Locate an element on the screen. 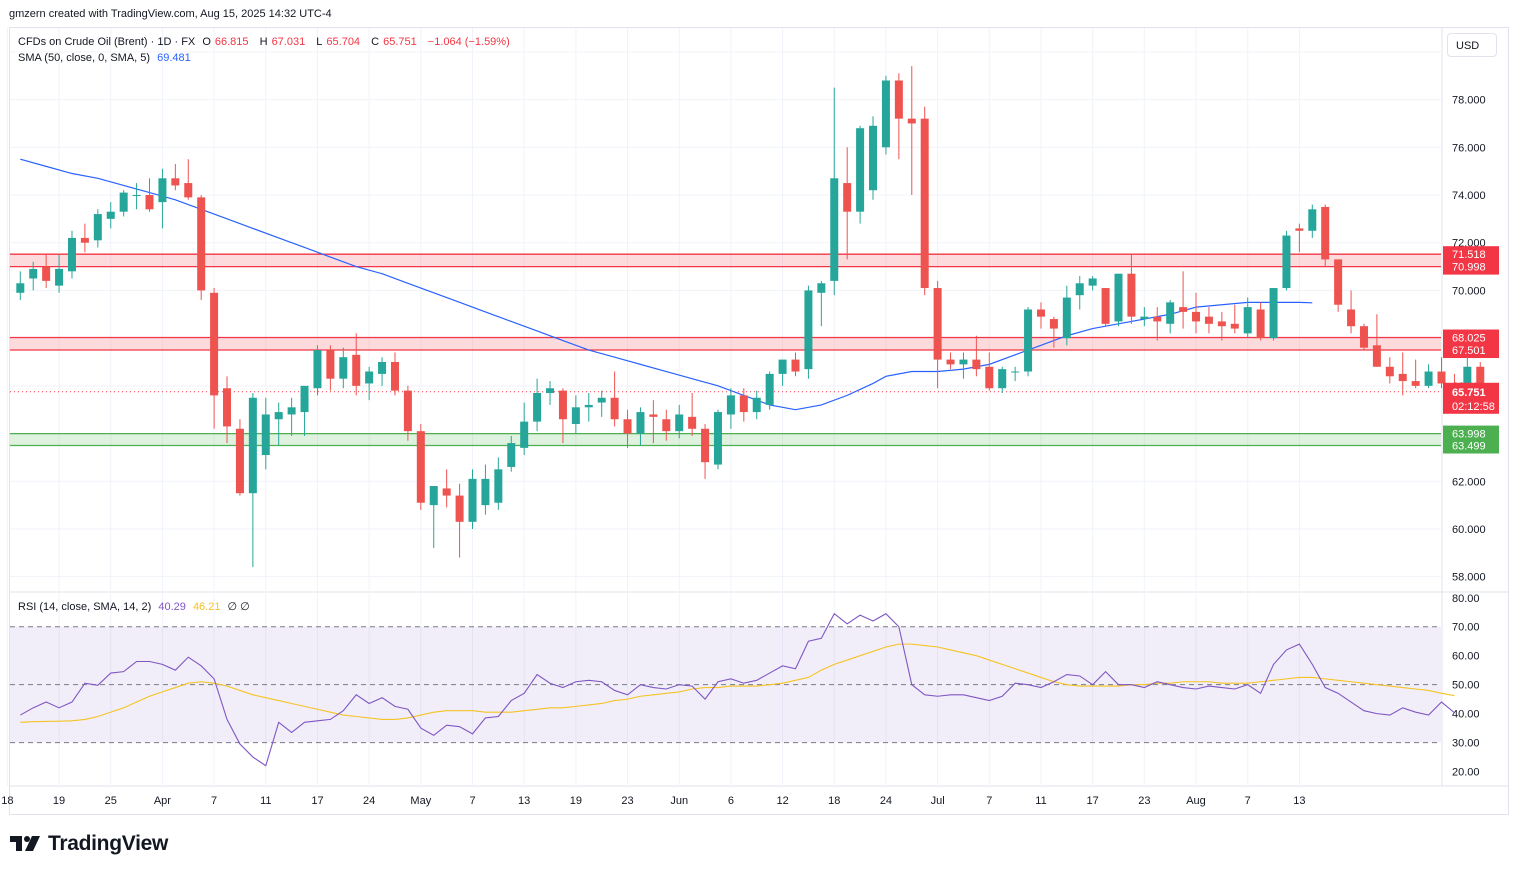 The width and height of the screenshot is (1519, 875). symbol-label: CFDs on Crude Oil (Brent) · 1D · FX is located at coordinates (107, 42).